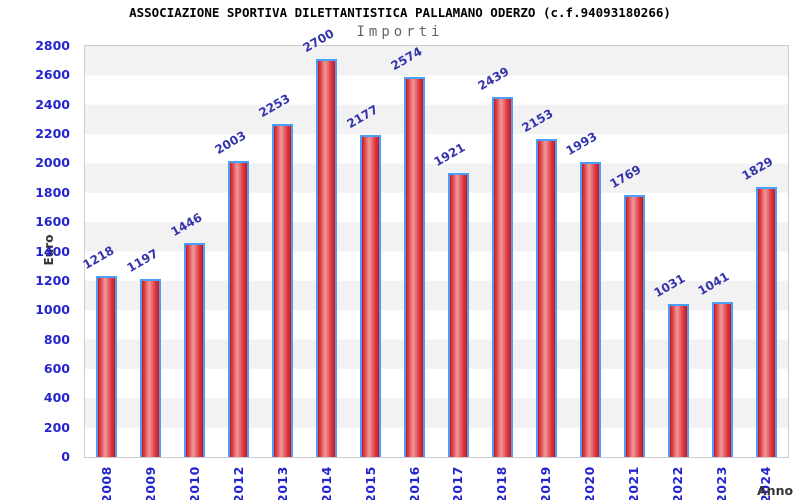  Describe the element at coordinates (362, 117) in the screenshot. I see `bar-value-label-2015: 2177` at that location.